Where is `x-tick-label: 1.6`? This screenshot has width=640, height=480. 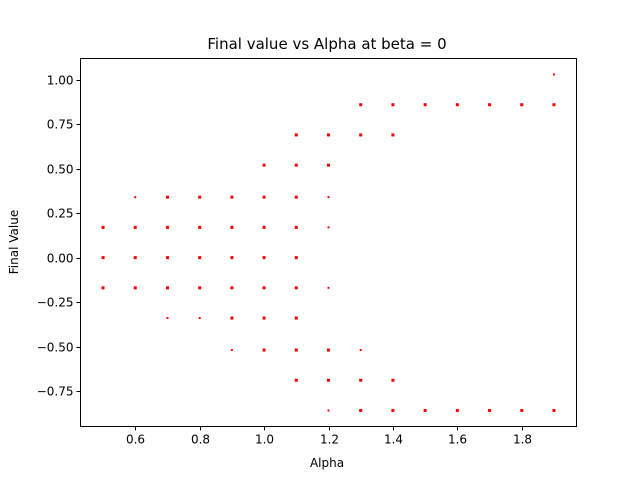 x-tick-label: 1.6 is located at coordinates (457, 440).